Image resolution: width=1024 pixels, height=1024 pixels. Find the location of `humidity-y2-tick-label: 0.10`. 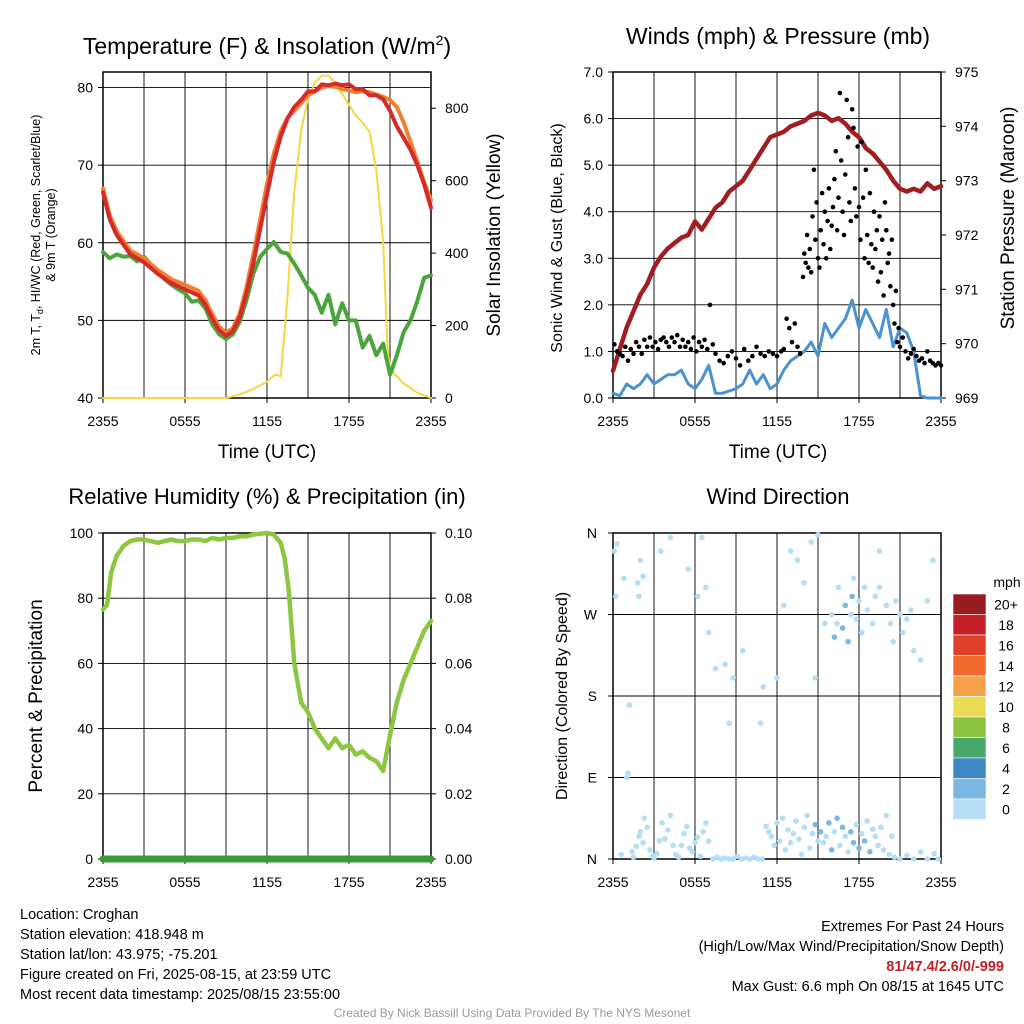

humidity-y2-tick-label: 0.10 is located at coordinates (458, 533).